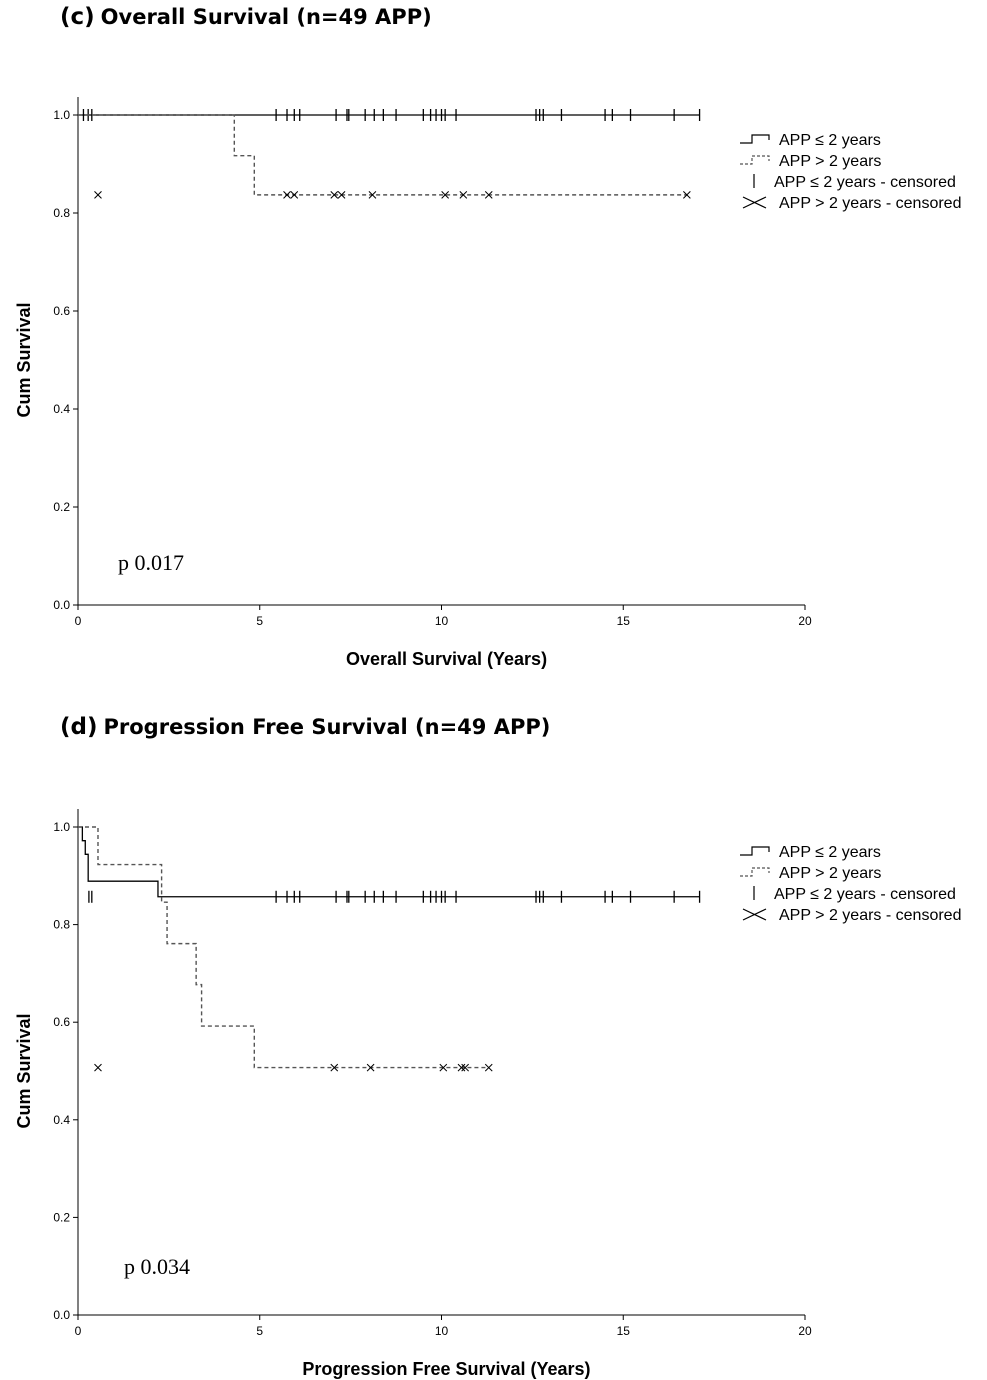  Describe the element at coordinates (79, 727) in the screenshot. I see `panel-letter: (d)` at that location.